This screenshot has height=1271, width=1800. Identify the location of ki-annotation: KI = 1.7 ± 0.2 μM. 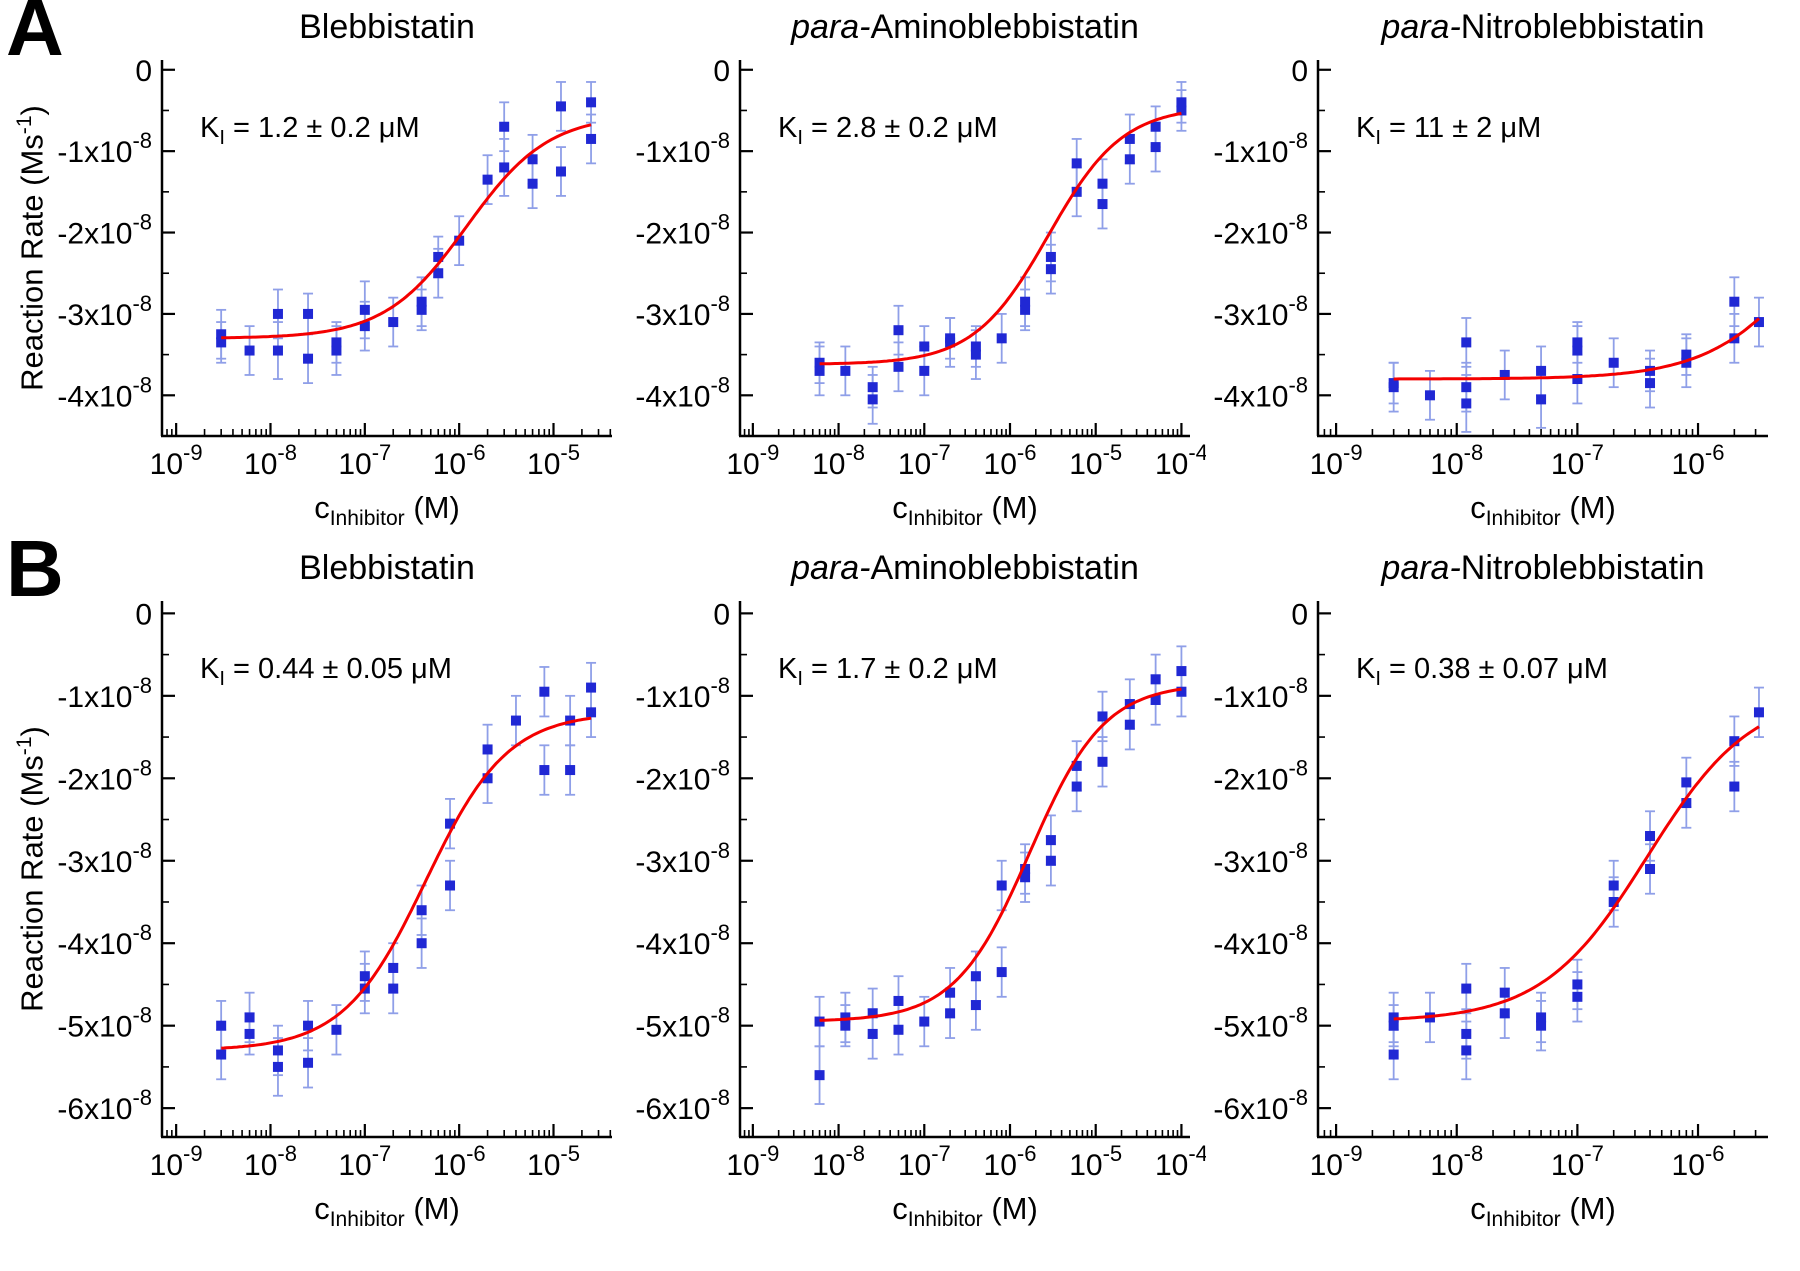
(888, 672).